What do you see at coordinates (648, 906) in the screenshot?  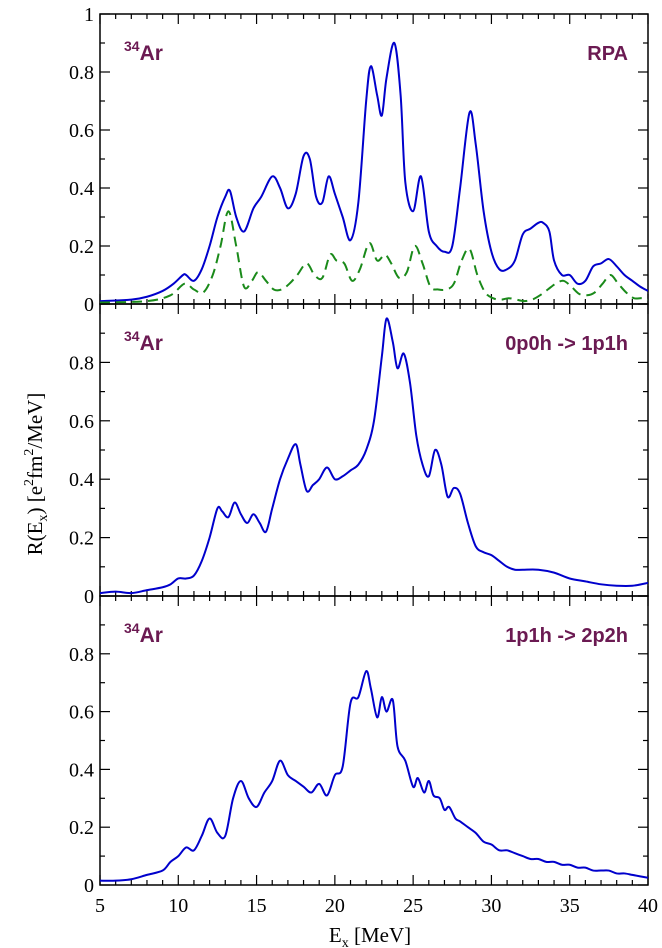 I see `x-tick-label: 40` at bounding box center [648, 906].